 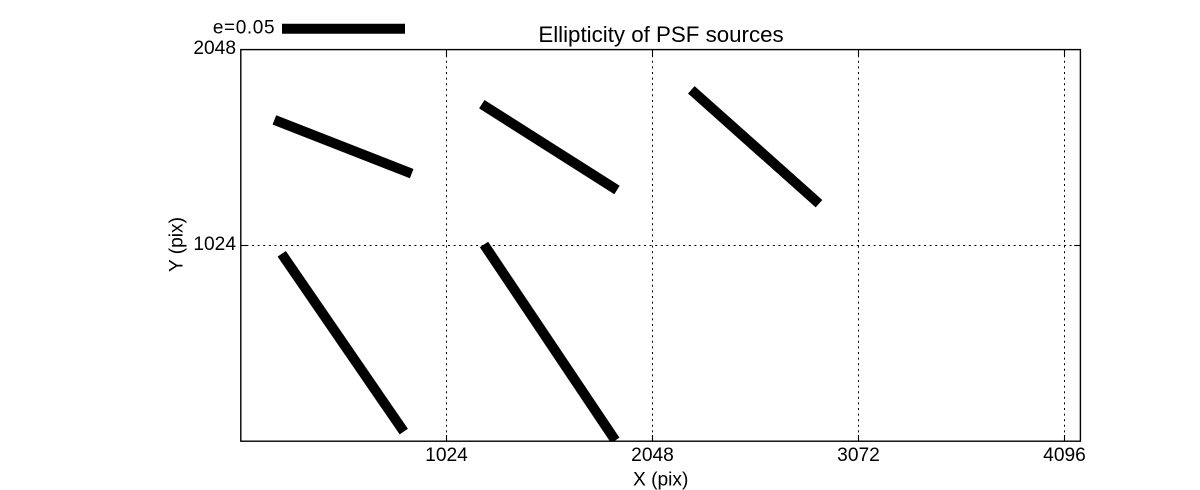 I want to click on svg-text: 3072, so click(x=858, y=455).